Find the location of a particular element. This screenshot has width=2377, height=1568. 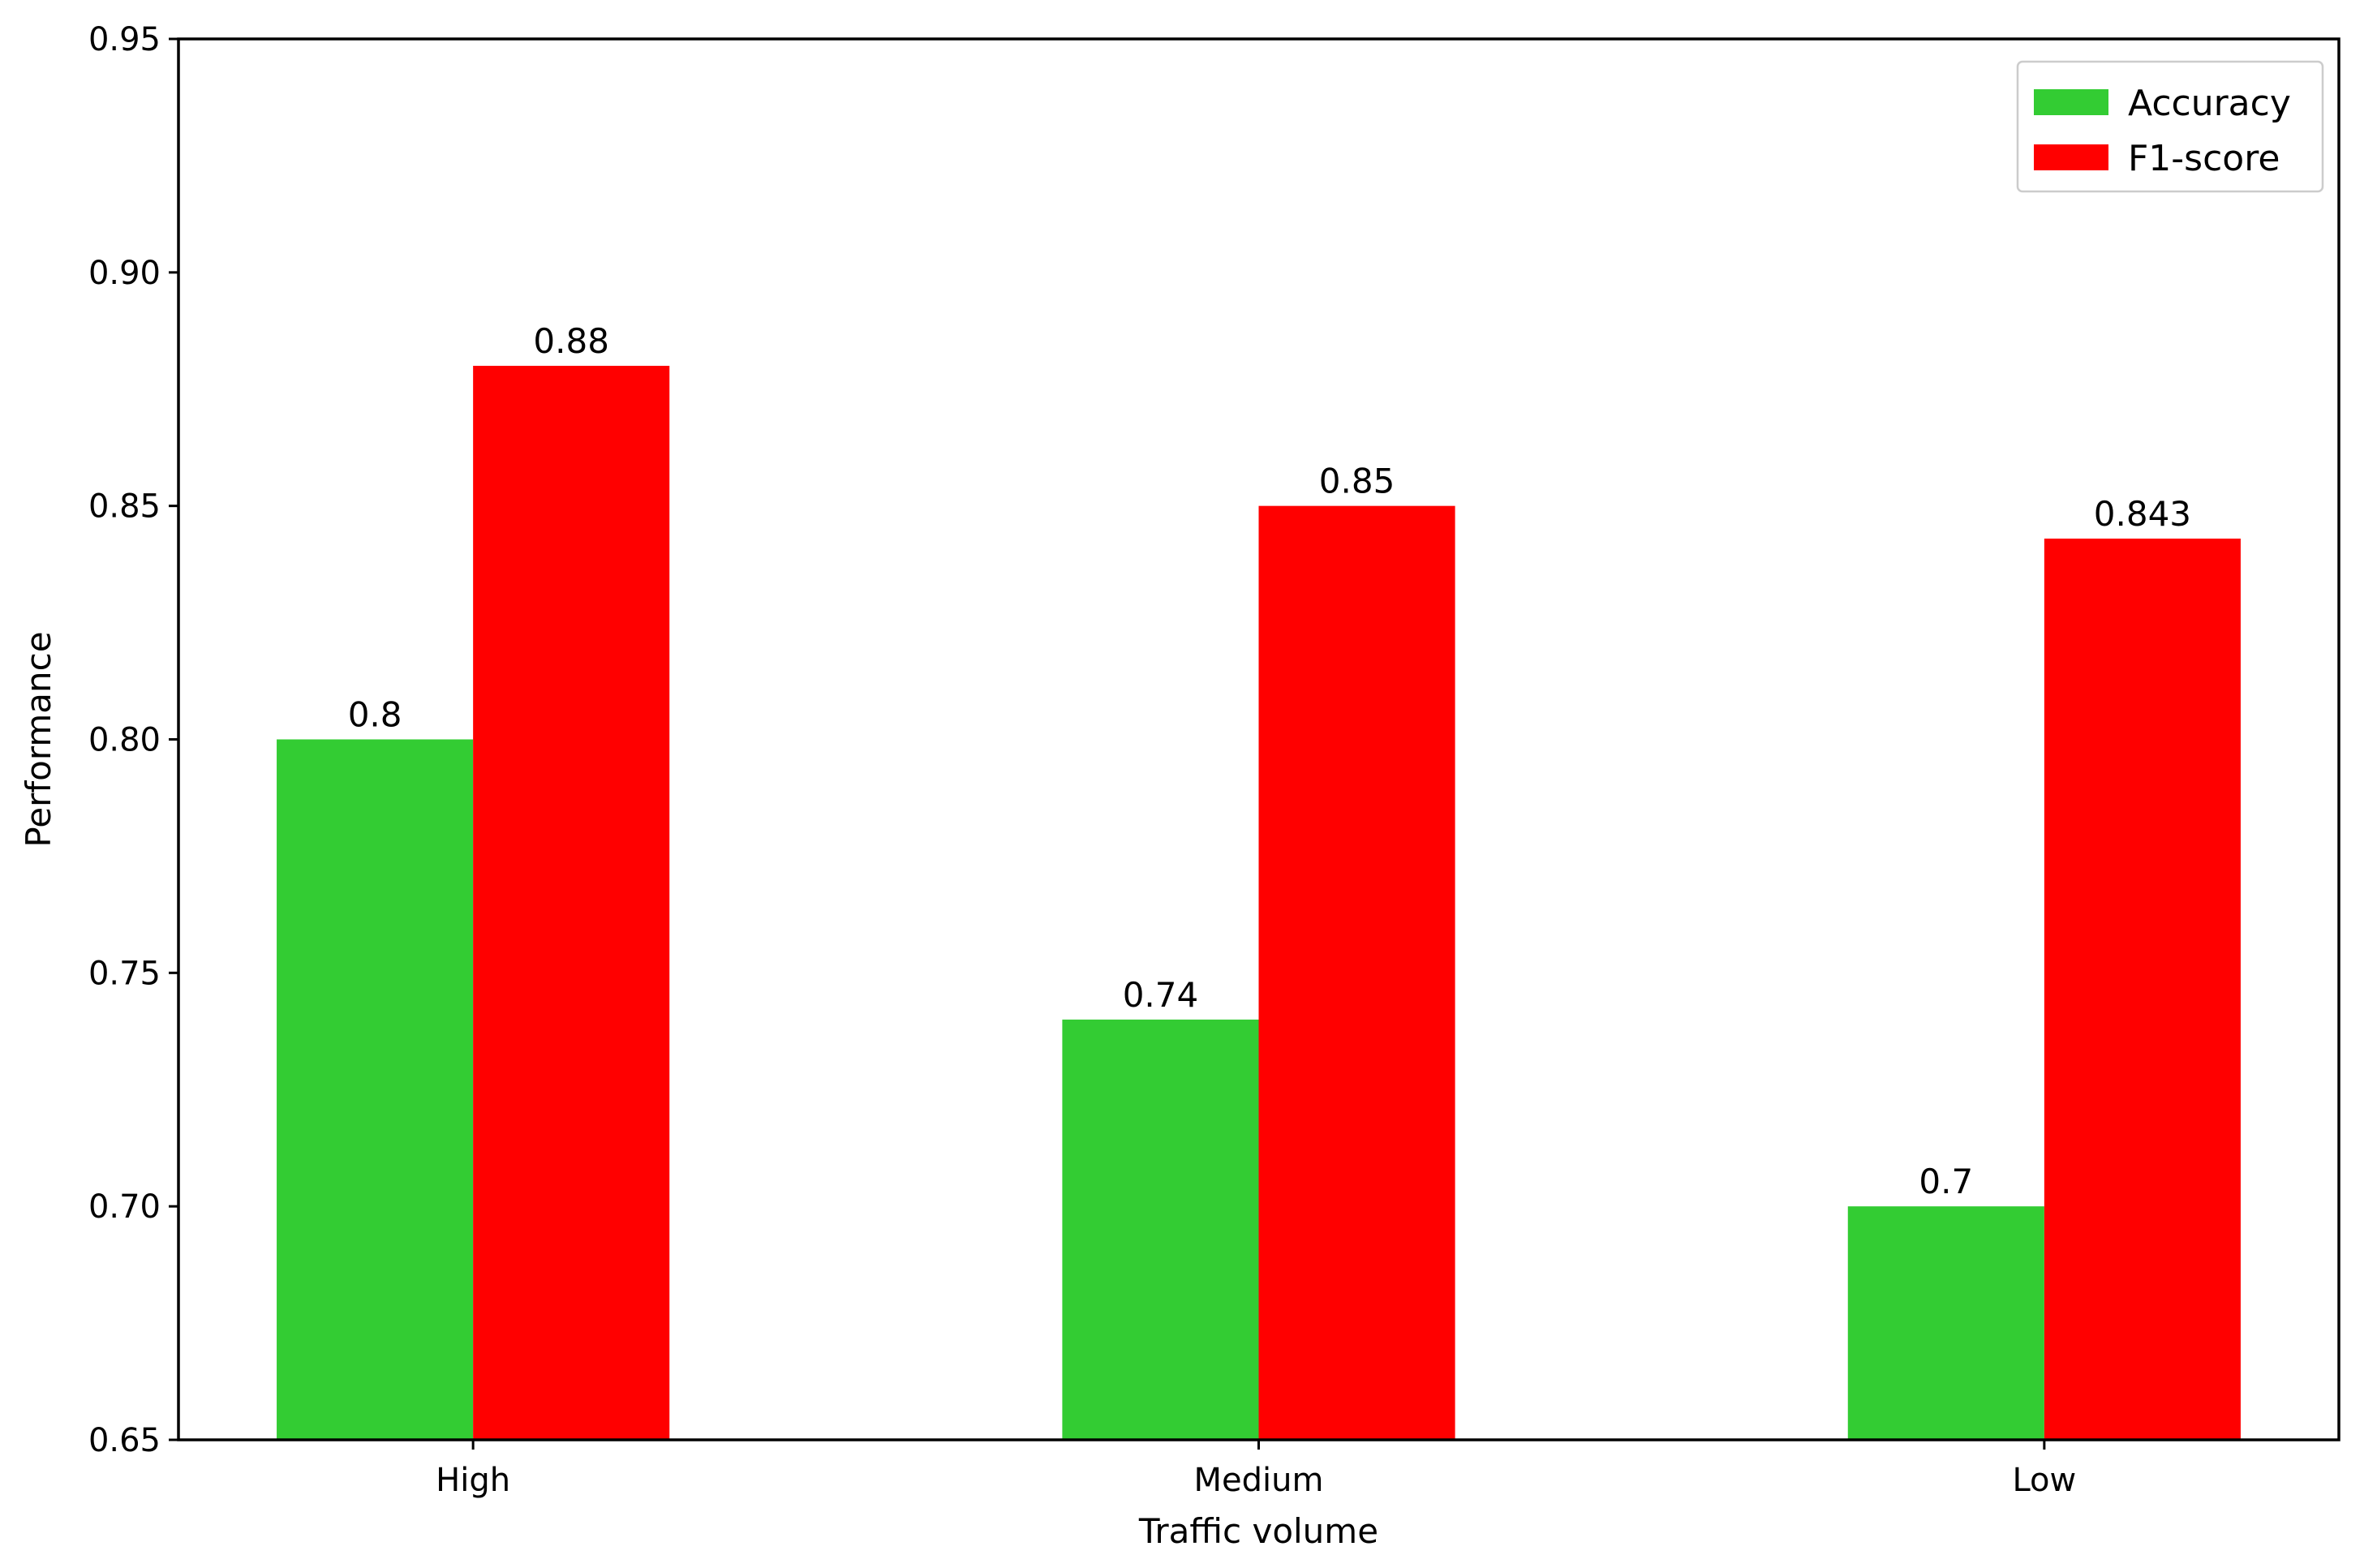

bar-value-label: 0.85 is located at coordinates (1357, 481).